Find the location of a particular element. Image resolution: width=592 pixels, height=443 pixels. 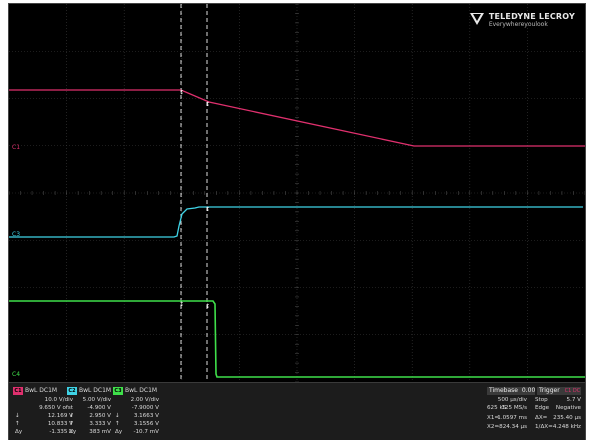

channel-c3-offset: -7.9000 V is located at coordinates (145, 408).